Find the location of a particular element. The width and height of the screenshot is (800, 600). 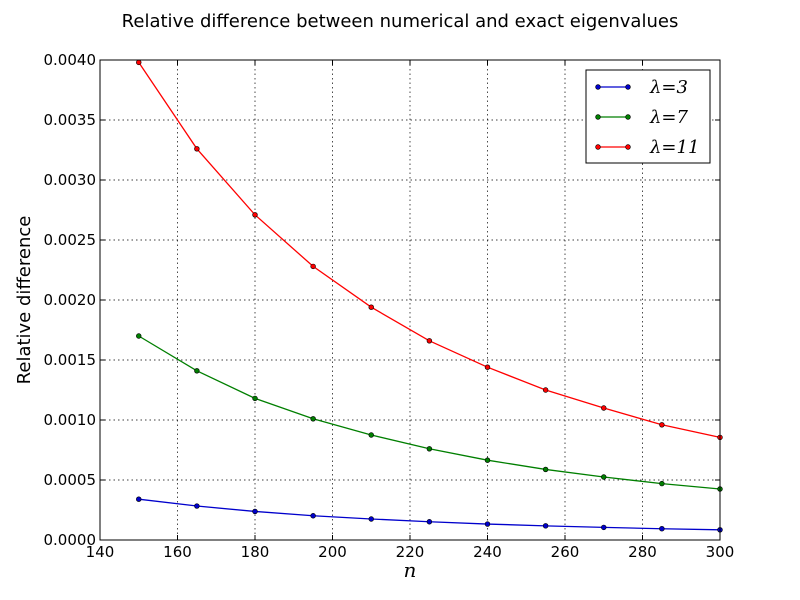

x-tick-label: 220 is located at coordinates (410, 552).